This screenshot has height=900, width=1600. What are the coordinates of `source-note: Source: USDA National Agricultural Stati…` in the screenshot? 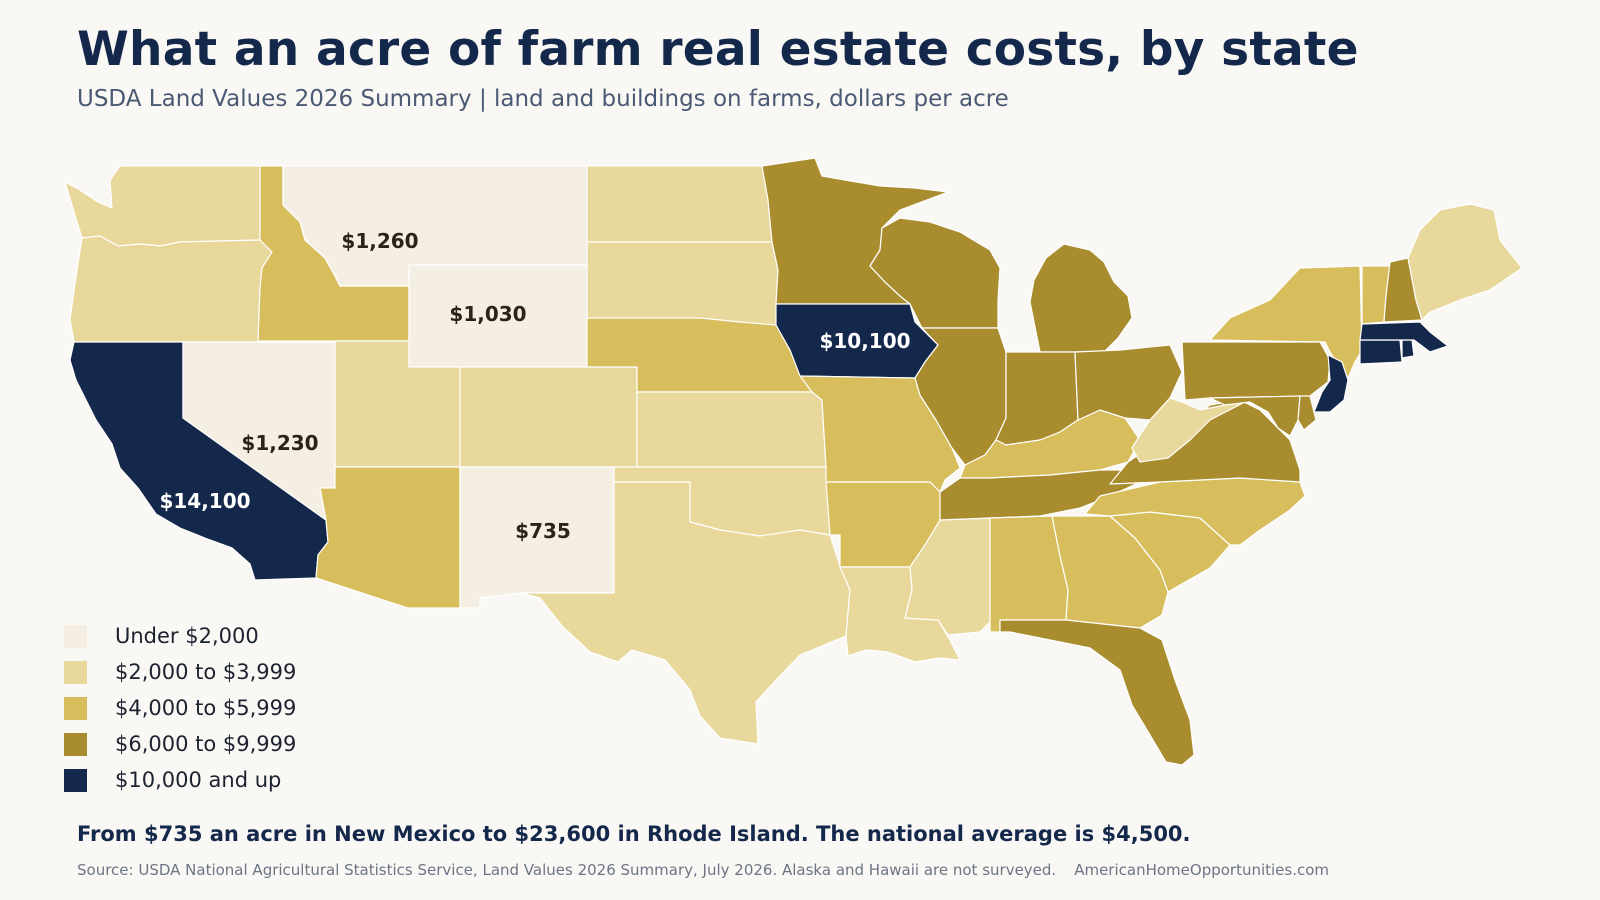 It's located at (703, 870).